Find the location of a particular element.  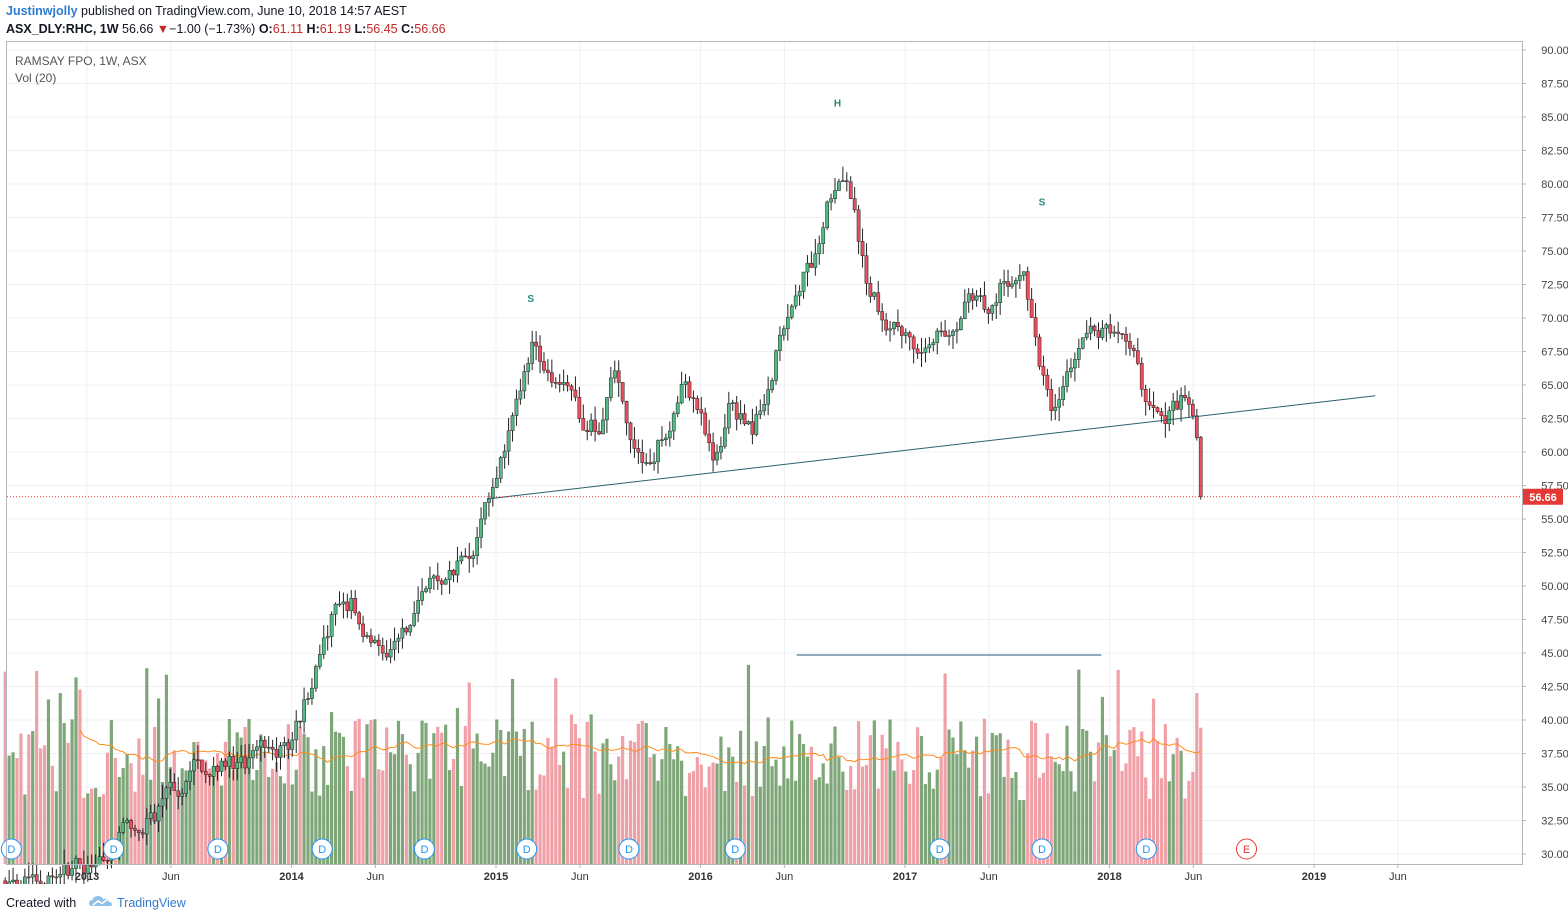

tradingview-link: TradingView is located at coordinates (151, 903).